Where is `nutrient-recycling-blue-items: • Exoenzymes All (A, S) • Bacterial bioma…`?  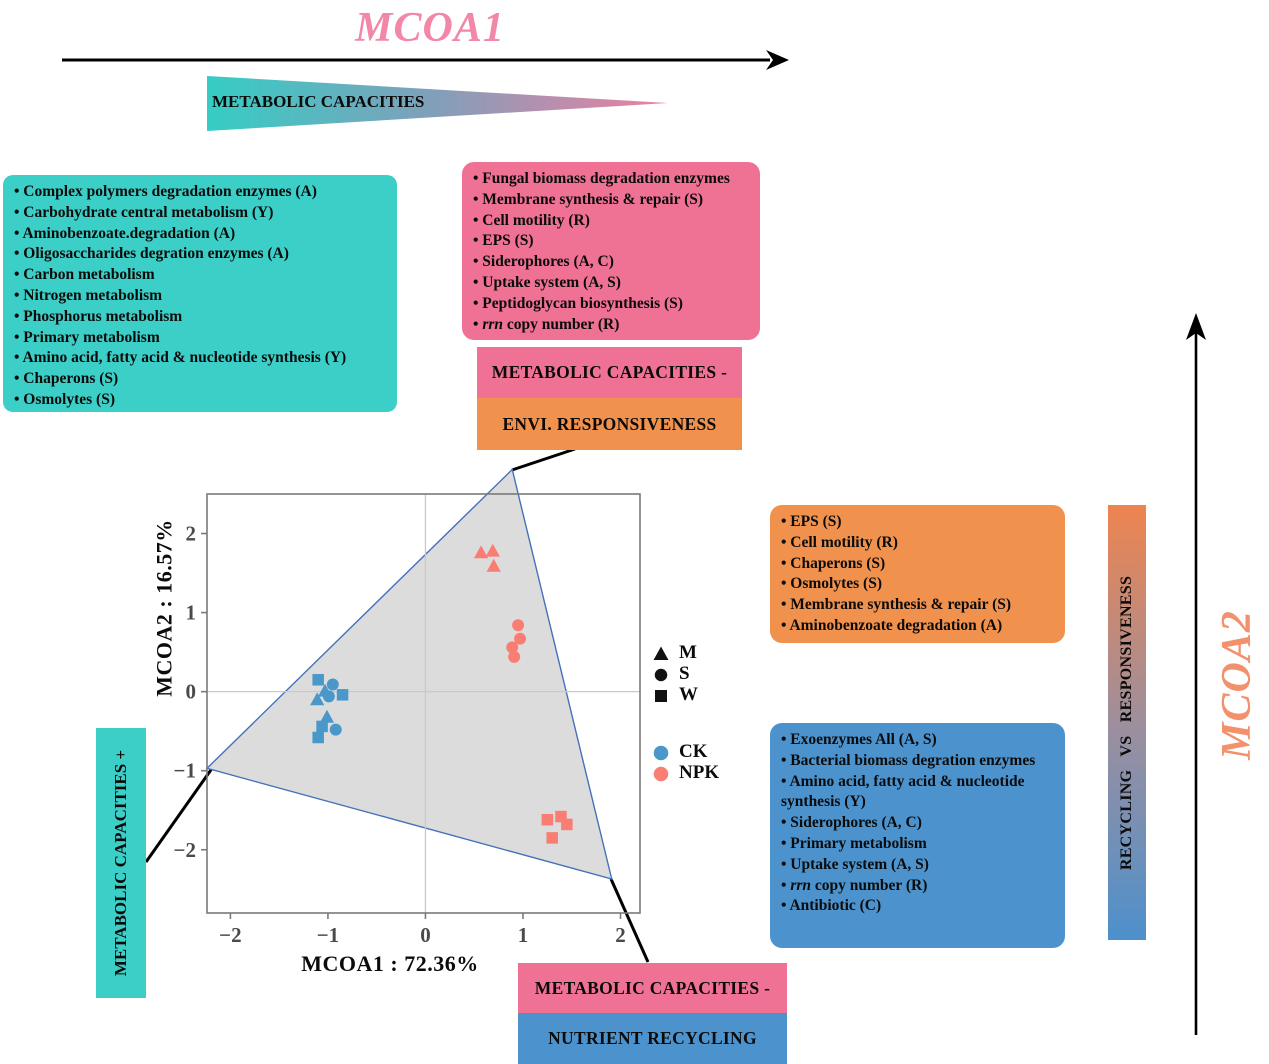 nutrient-recycling-blue-items: • Exoenzymes All (A, S) • Bacterial bioma… is located at coordinates (917, 823).